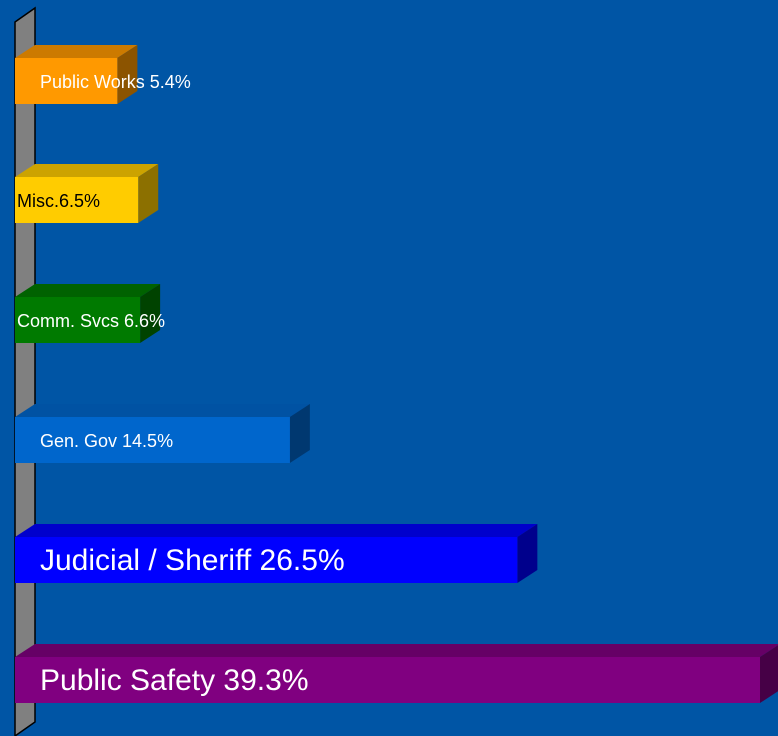  Describe the element at coordinates (91, 321) in the screenshot. I see `bar-label: Comm. Svcs 6.6%` at that location.